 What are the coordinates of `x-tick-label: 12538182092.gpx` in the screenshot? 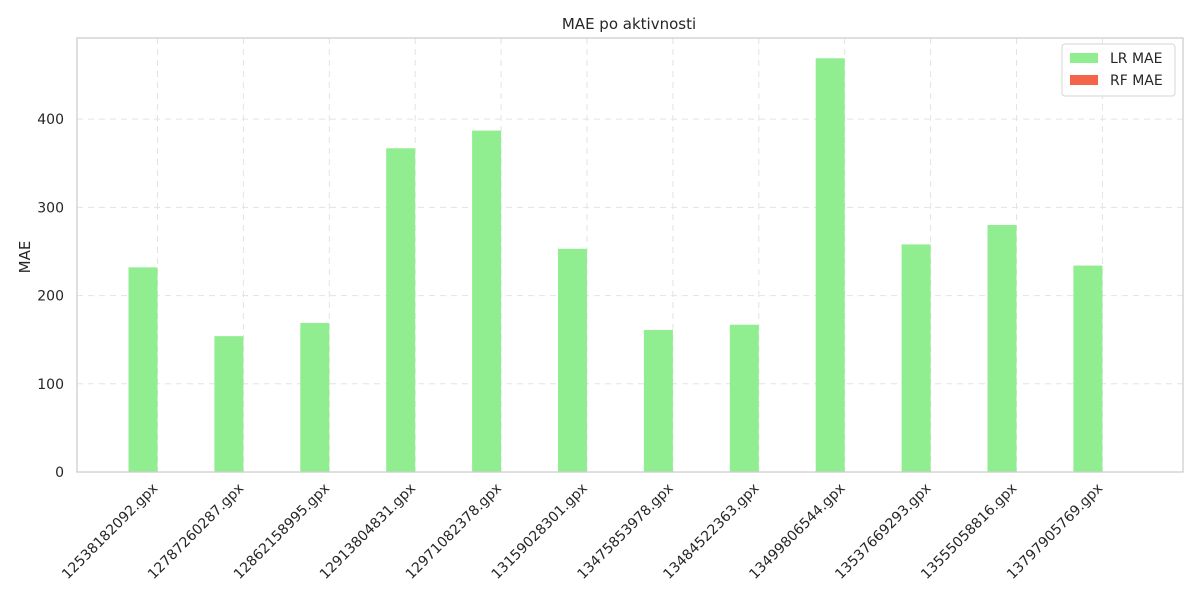 It's located at (110, 532).